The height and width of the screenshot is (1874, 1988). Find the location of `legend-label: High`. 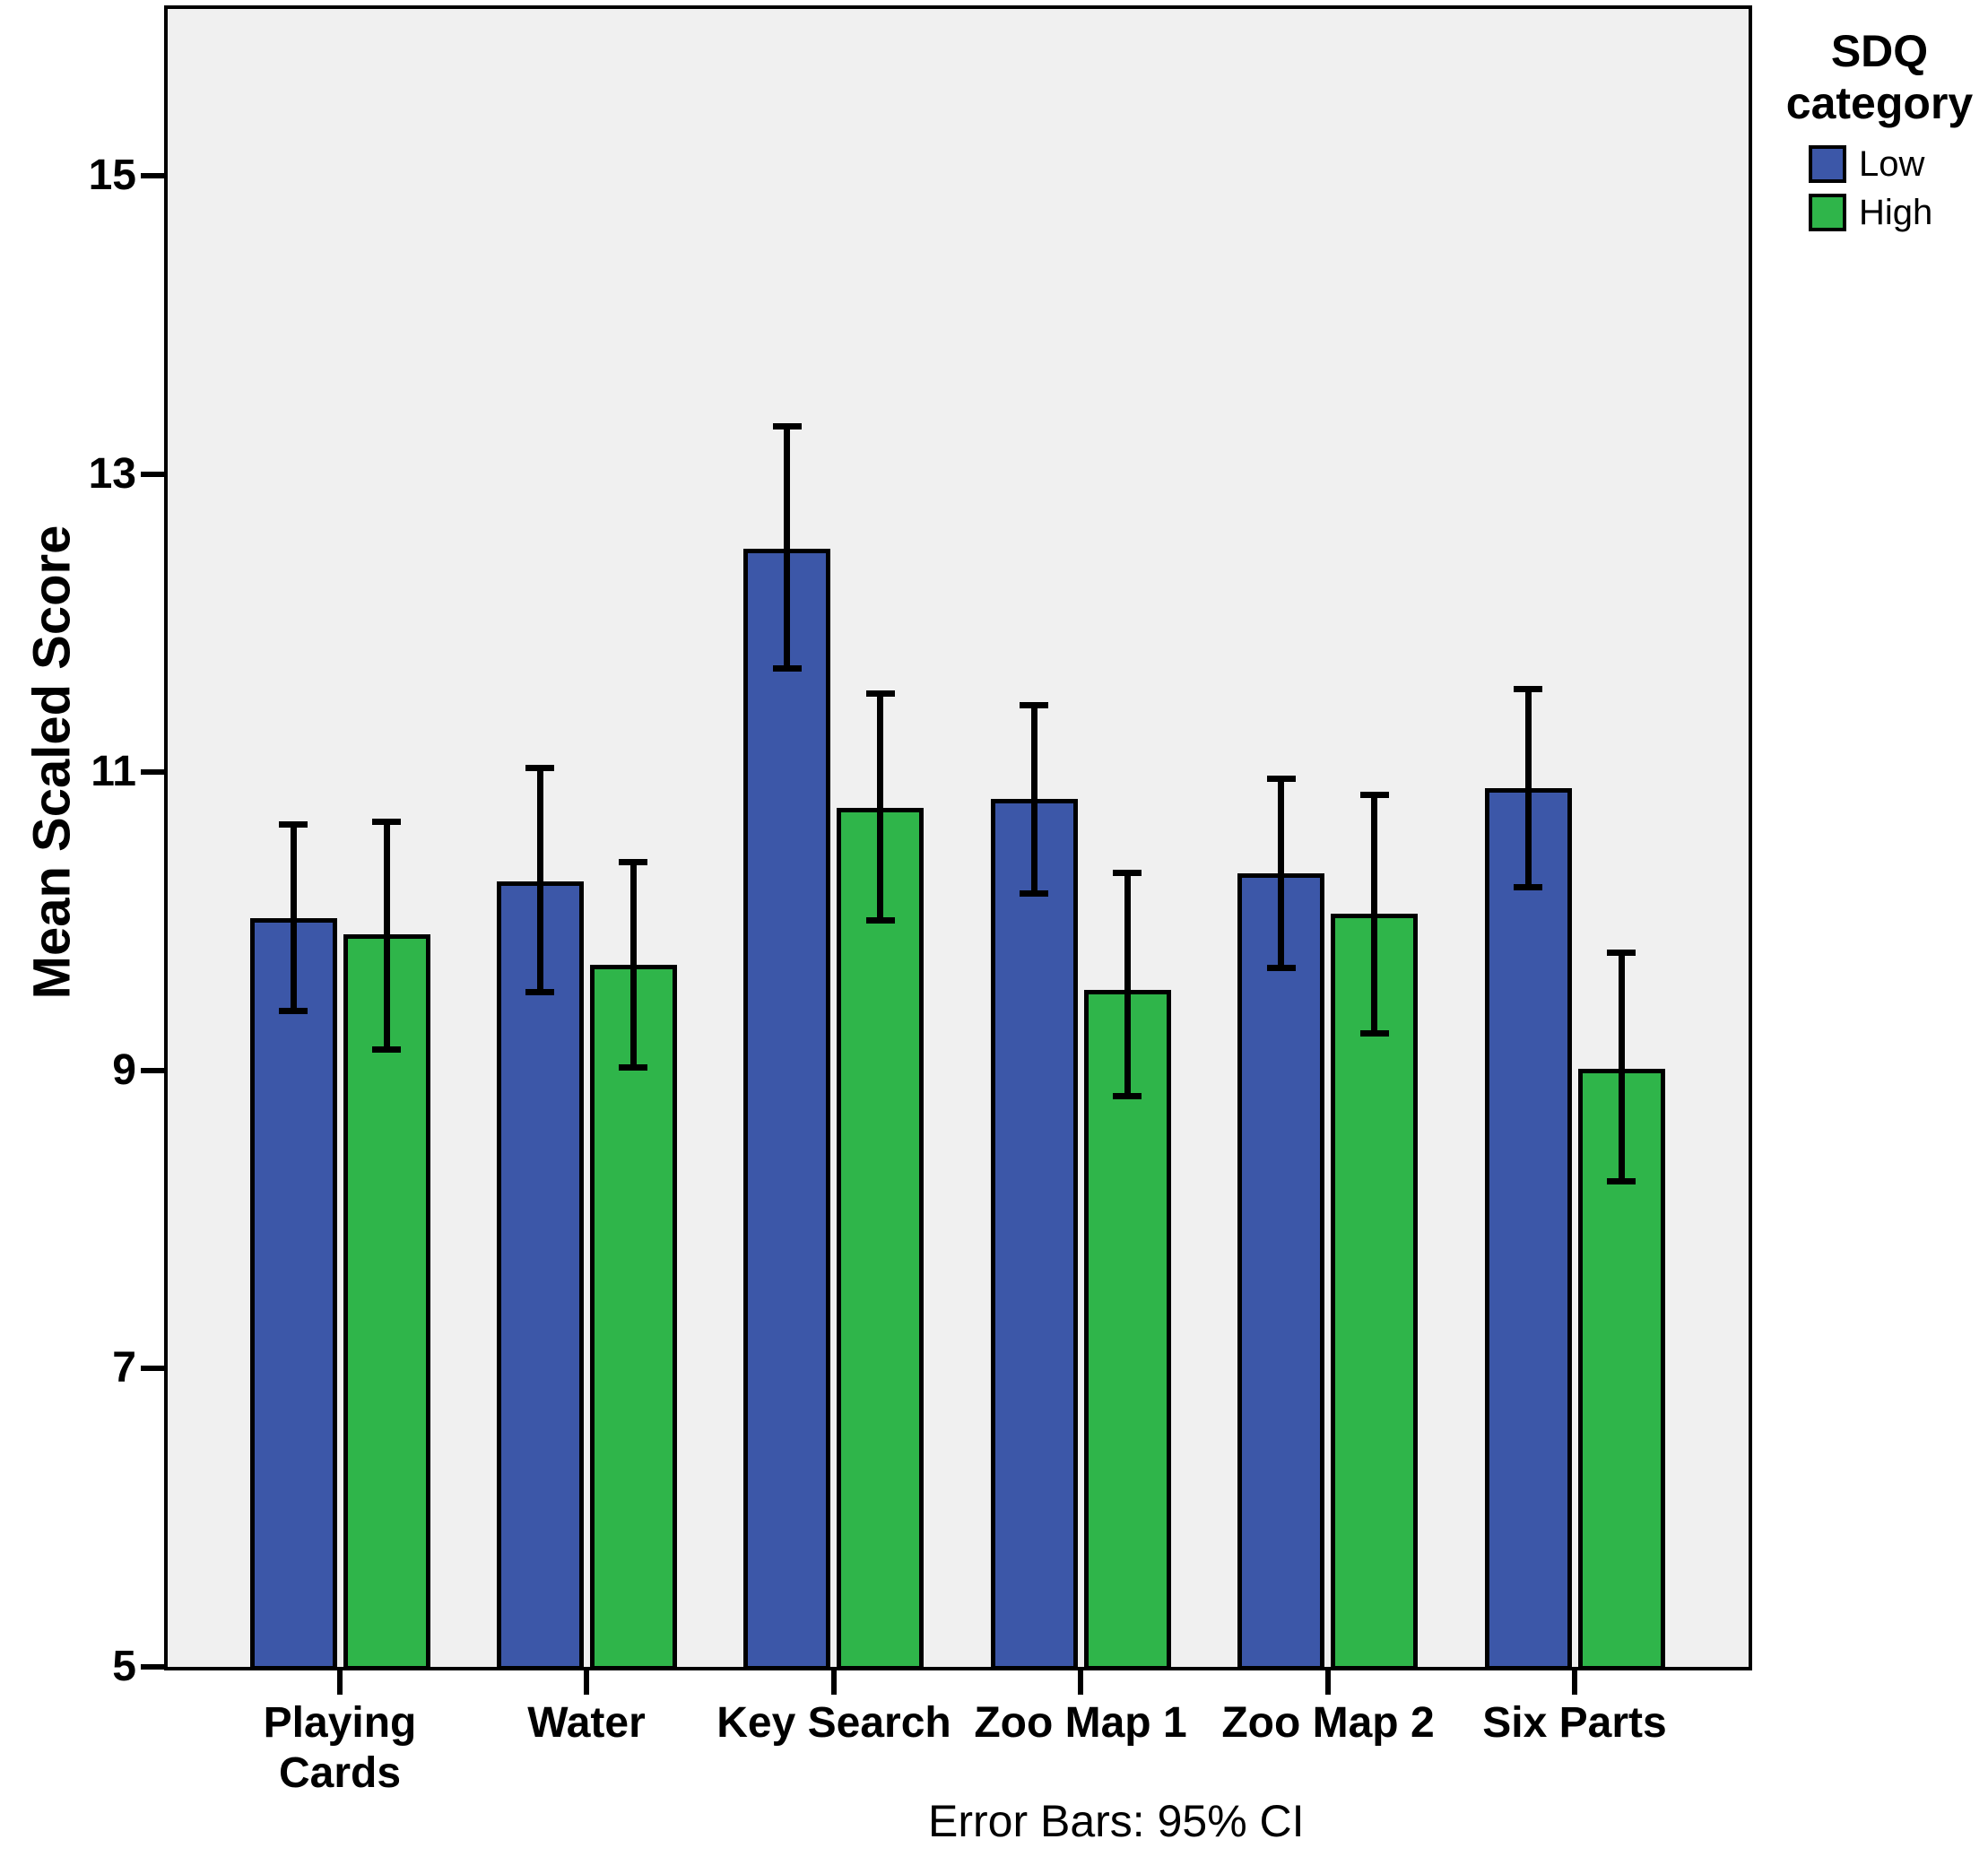

legend-label: High is located at coordinates (1896, 212).